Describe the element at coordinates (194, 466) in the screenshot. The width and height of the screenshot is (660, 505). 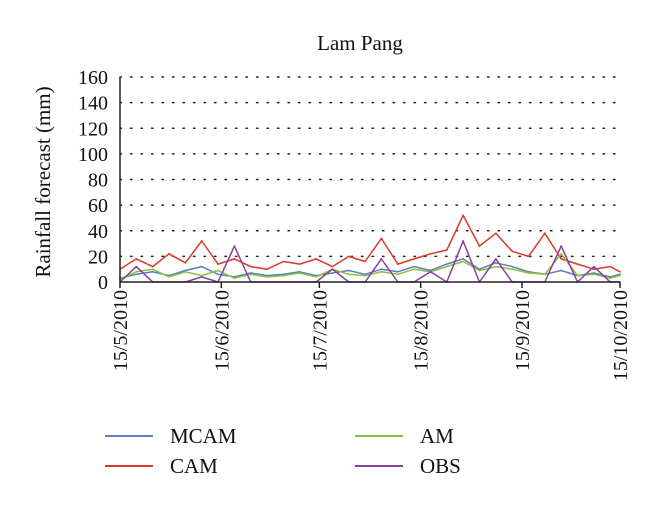
I see `legend-label-cam: CAM` at that location.